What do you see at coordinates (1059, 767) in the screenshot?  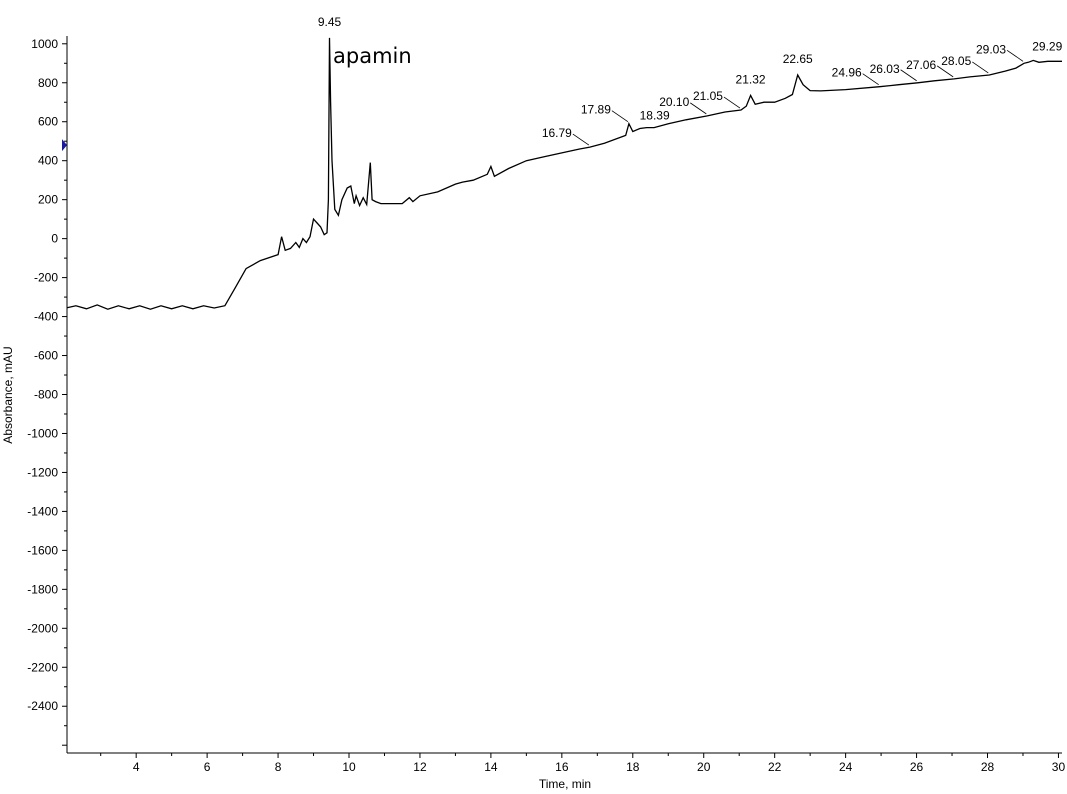 I see `x-tick-label: 30` at bounding box center [1059, 767].